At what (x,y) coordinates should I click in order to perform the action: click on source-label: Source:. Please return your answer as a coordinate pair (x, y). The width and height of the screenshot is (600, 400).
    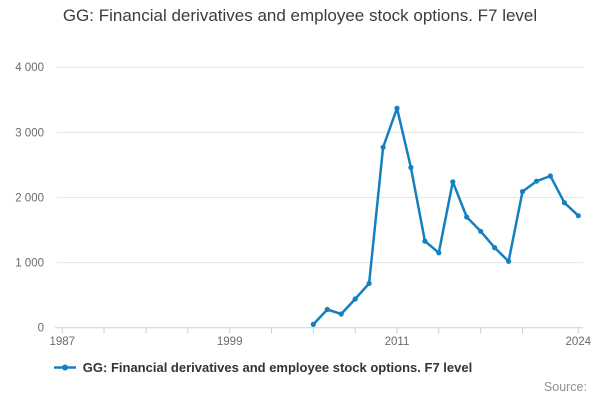
    Looking at the image, I should click on (565, 387).